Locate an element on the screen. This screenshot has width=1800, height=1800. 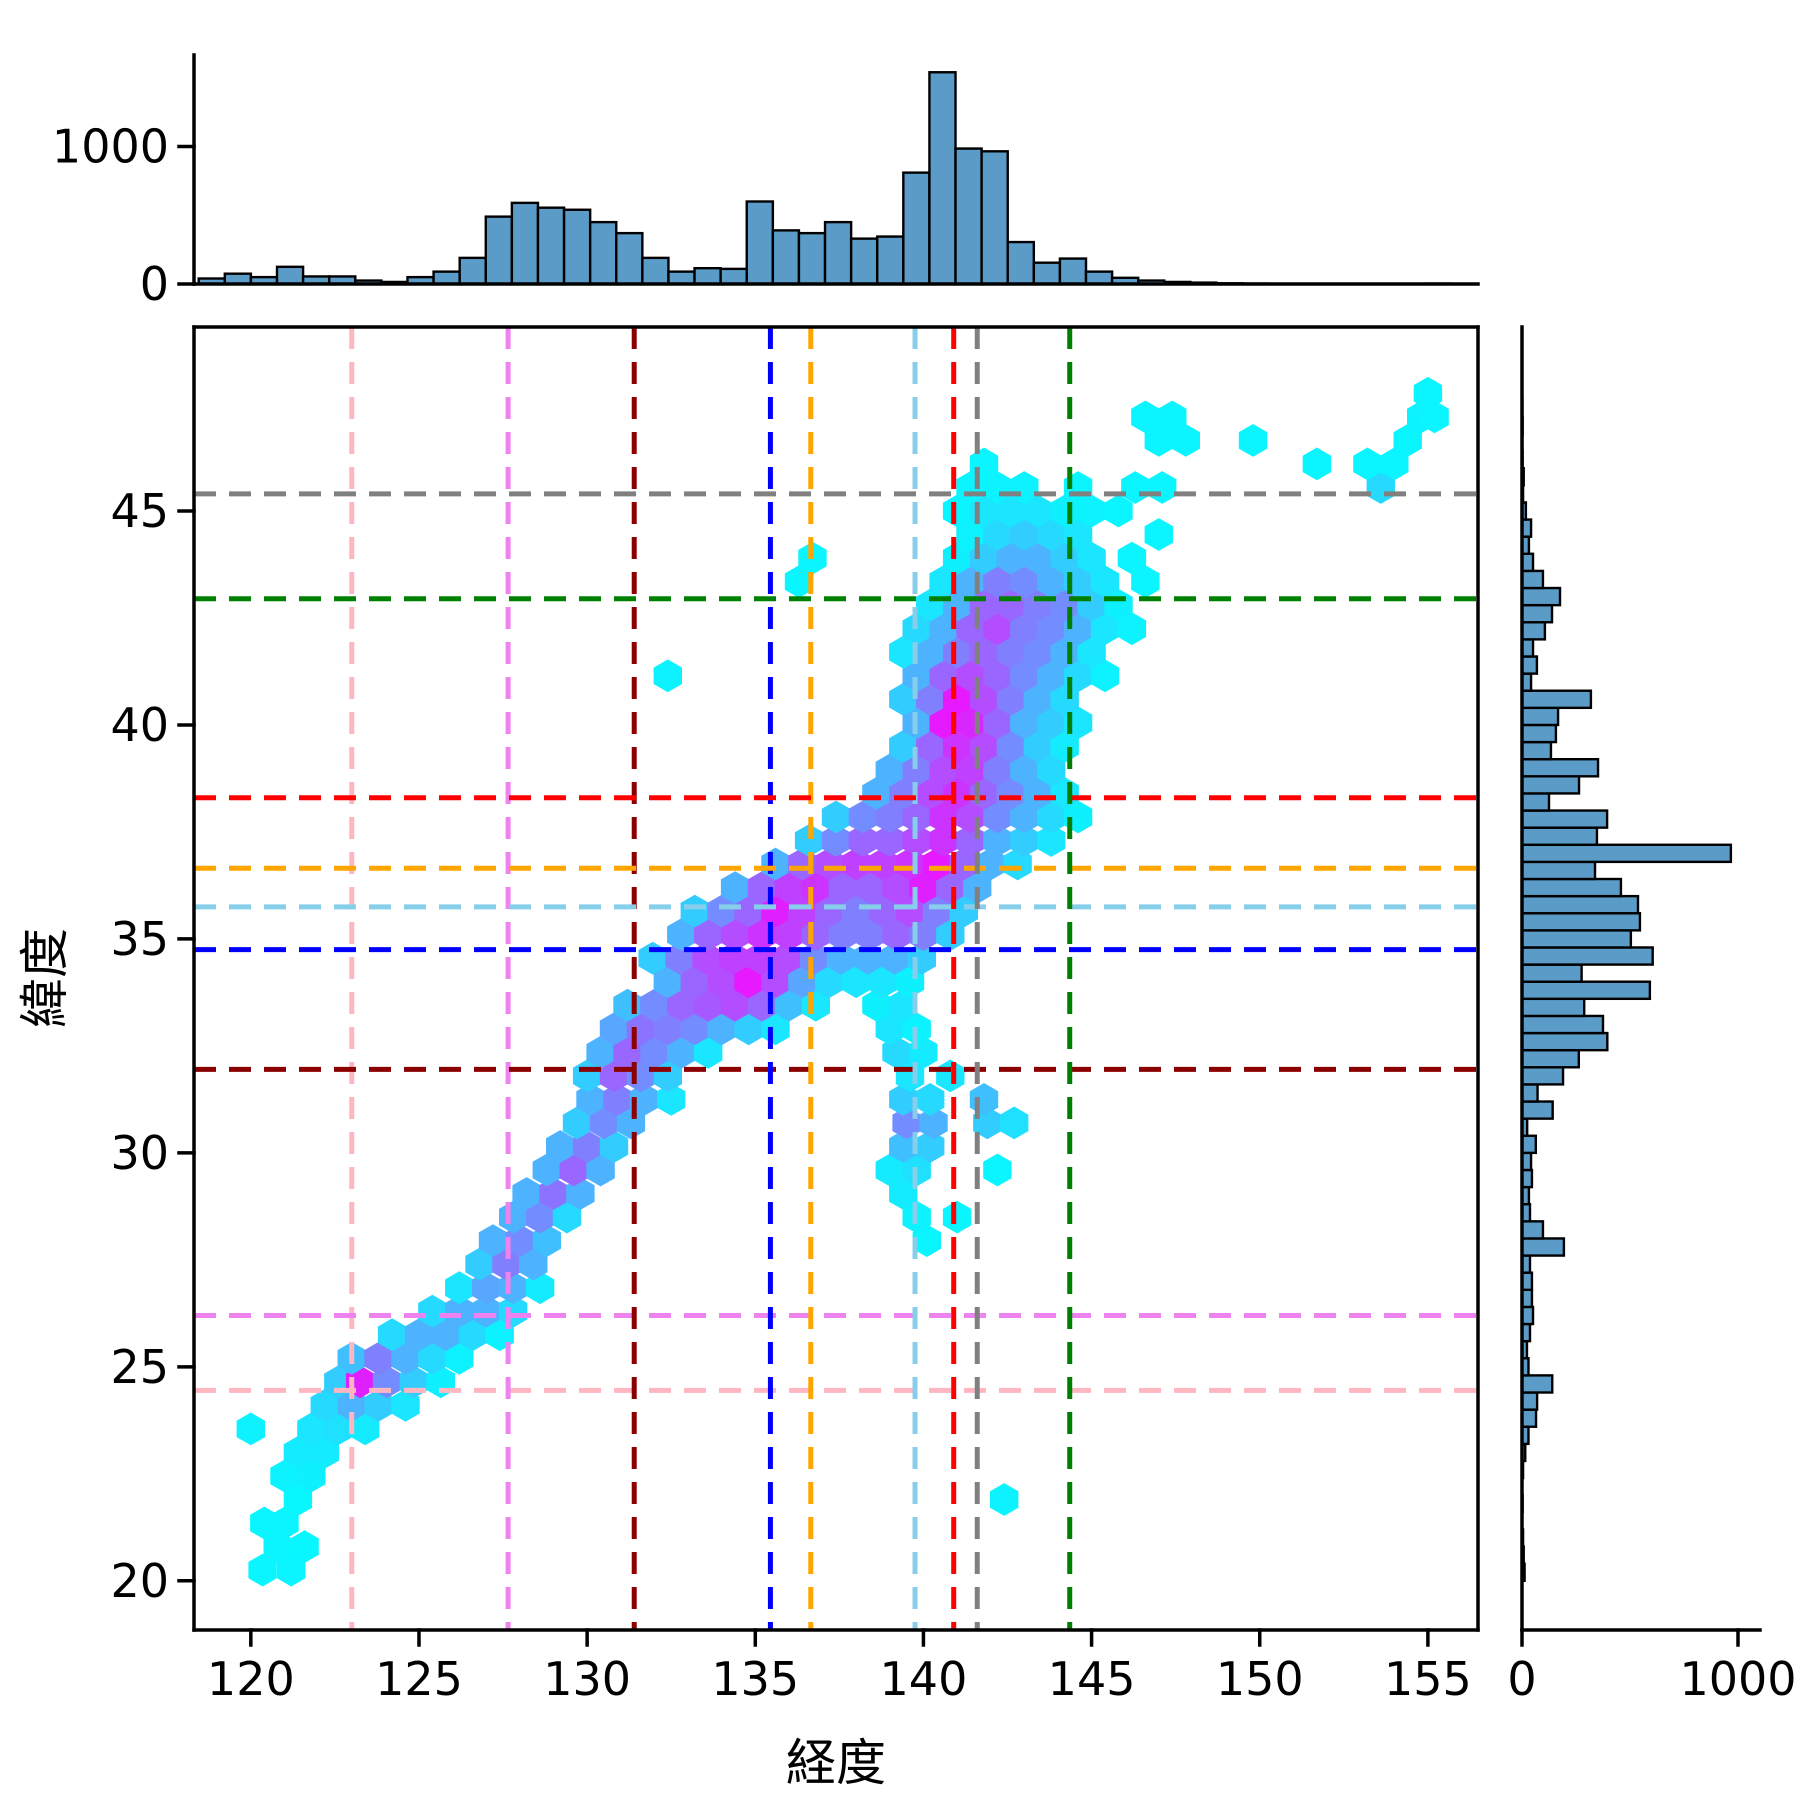
x-tick-label: 150 is located at coordinates (1260, 1679).